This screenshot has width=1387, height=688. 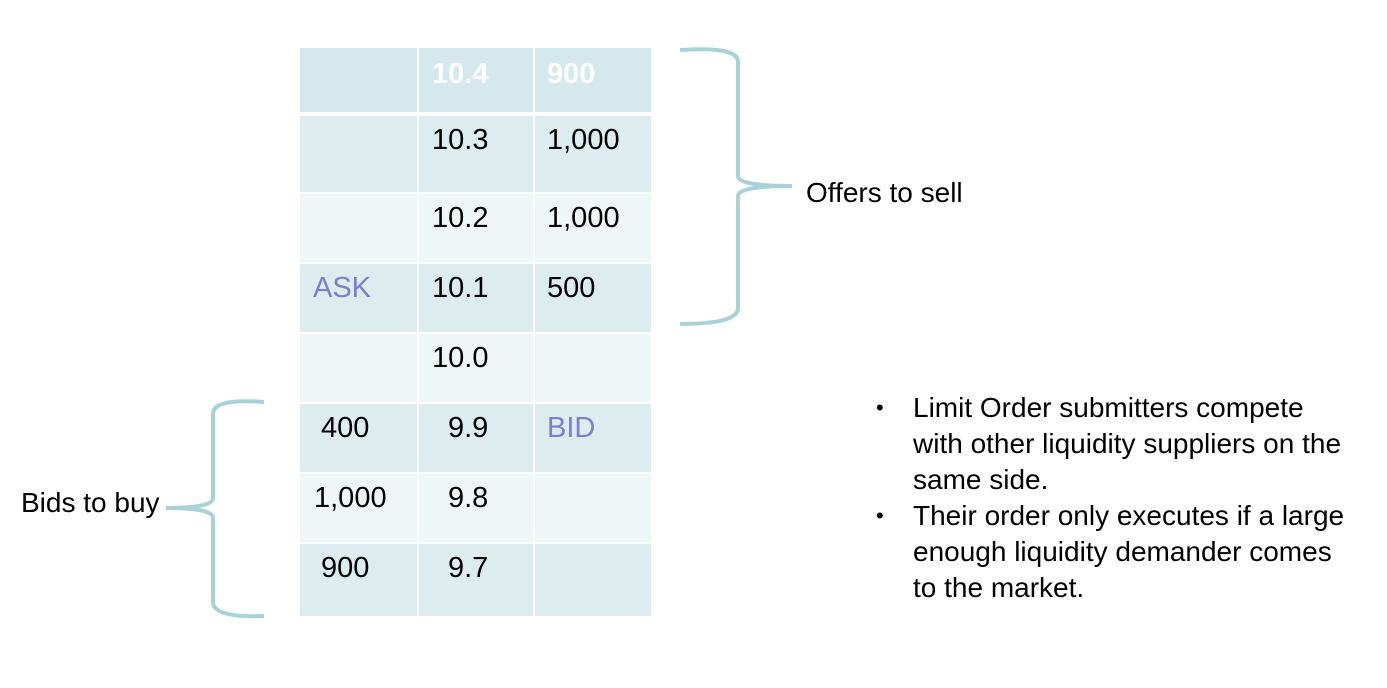 What do you see at coordinates (350, 498) in the screenshot?
I see `cell-side: 1,000` at bounding box center [350, 498].